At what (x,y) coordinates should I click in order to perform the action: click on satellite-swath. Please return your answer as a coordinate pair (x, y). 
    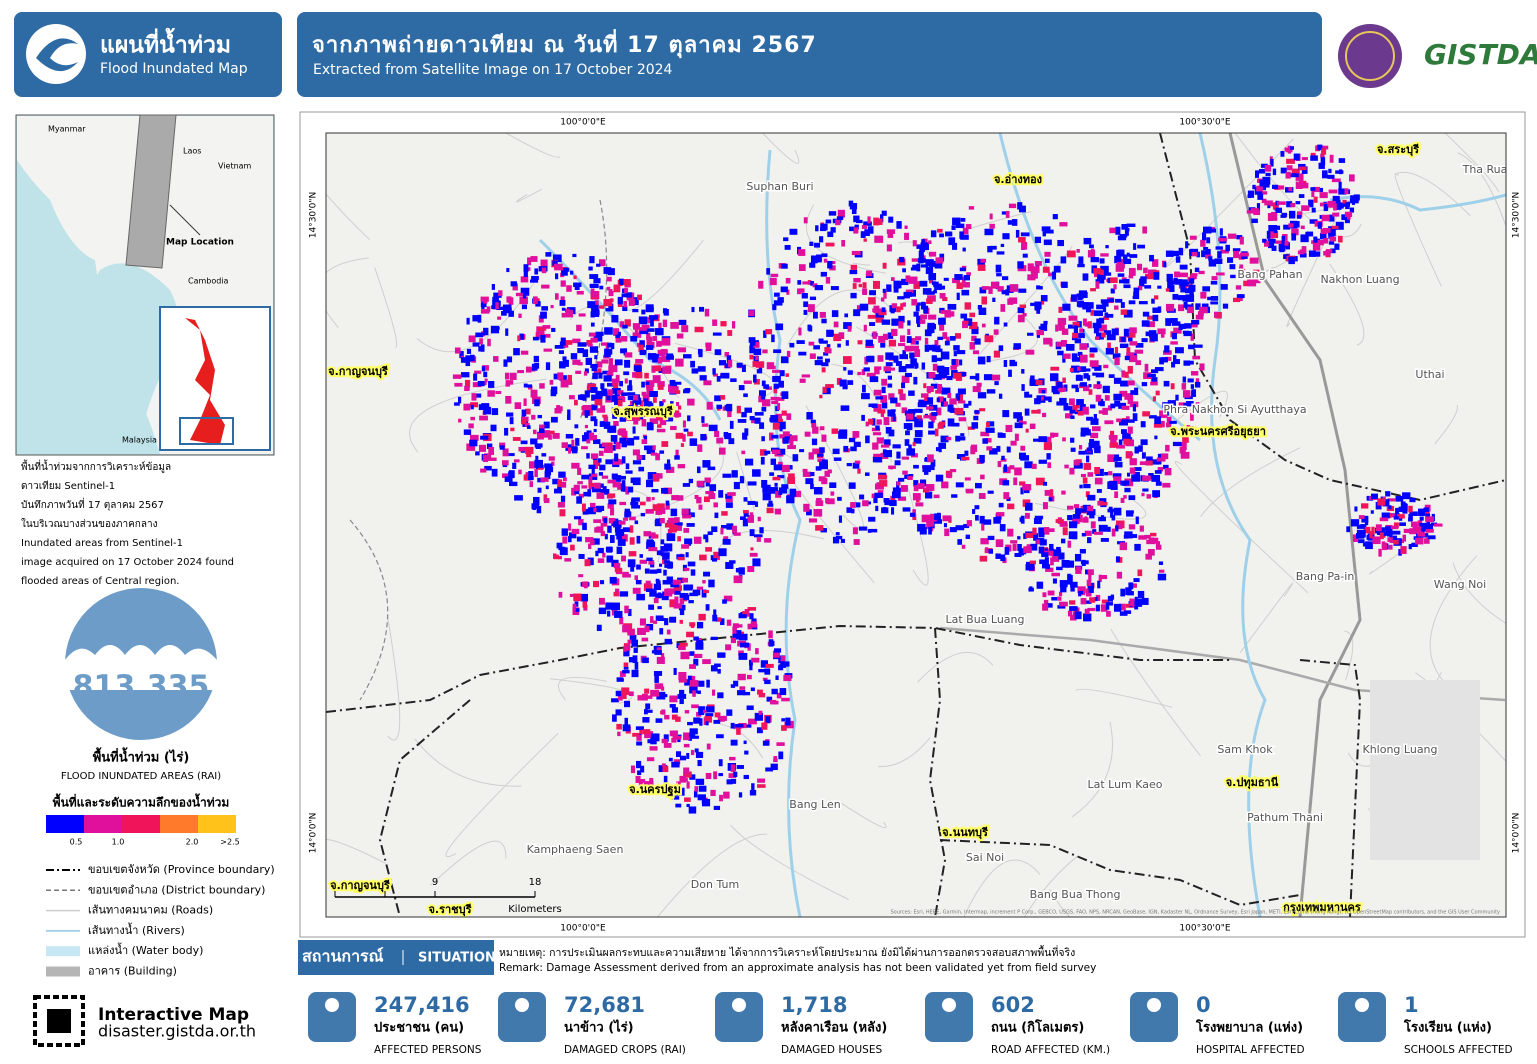
    Looking at the image, I should click on (151, 191).